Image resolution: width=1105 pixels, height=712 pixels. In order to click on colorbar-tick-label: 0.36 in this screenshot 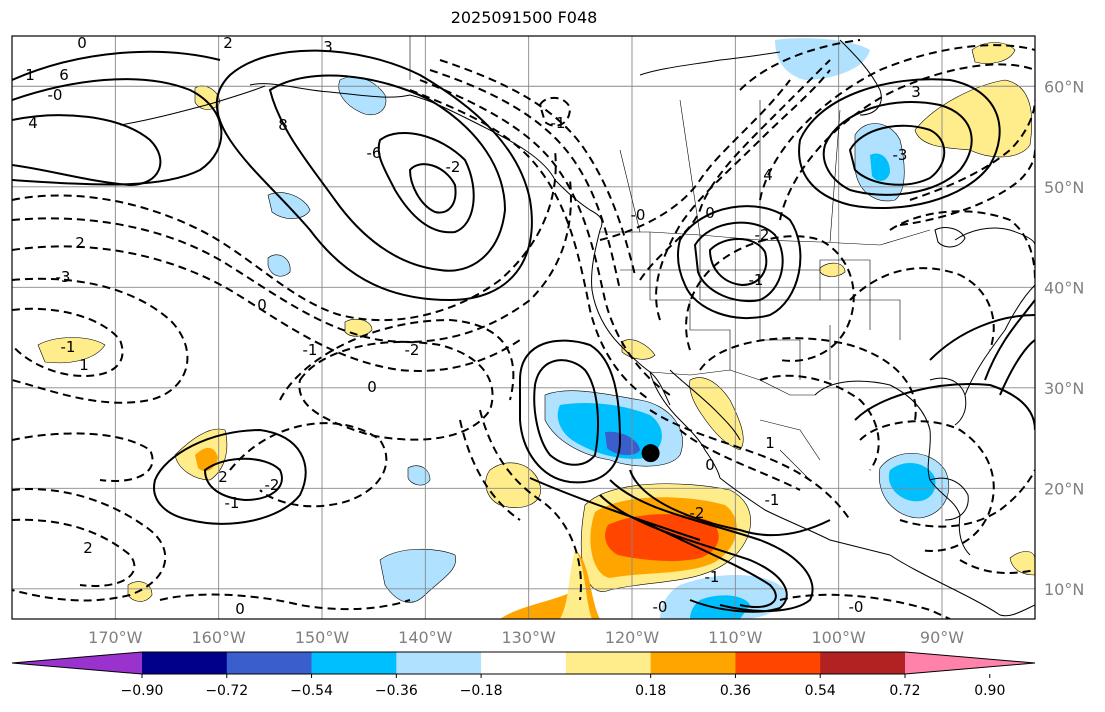, I will do `click(735, 691)`.